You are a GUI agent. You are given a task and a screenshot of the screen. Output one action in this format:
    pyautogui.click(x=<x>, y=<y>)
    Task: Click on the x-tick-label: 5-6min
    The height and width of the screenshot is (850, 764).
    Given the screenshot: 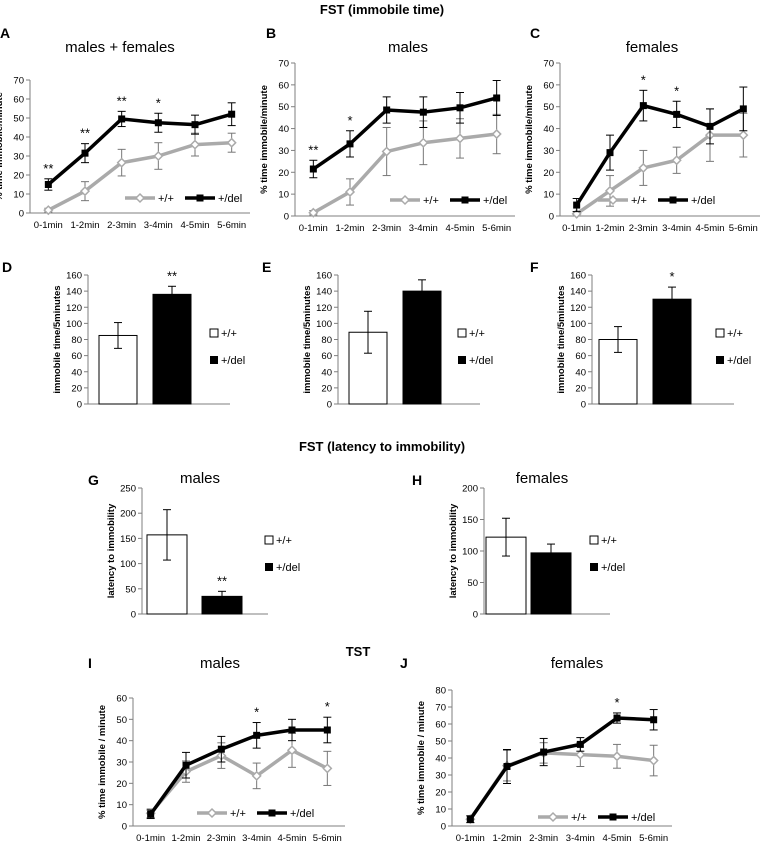 What is the action you would take?
    pyautogui.click(x=231, y=225)
    